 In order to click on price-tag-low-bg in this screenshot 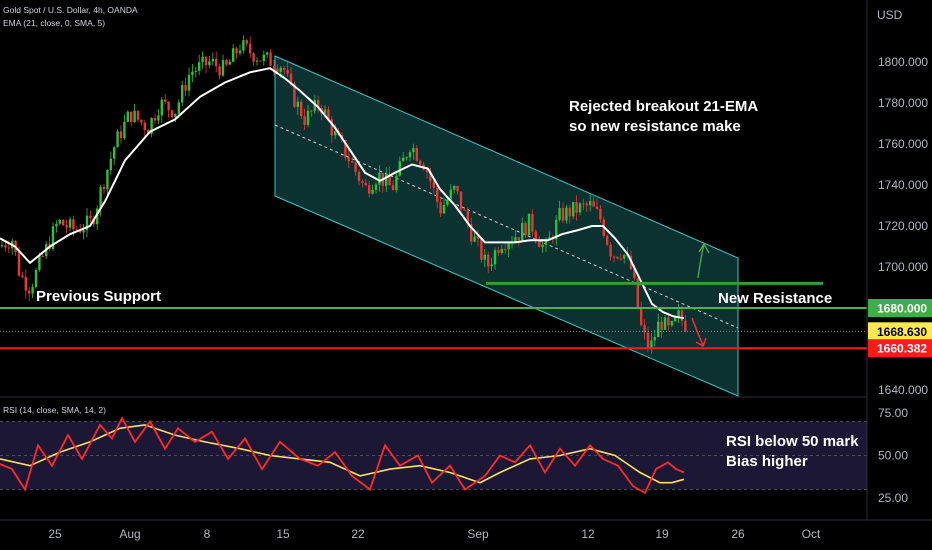, I will do `click(900, 348)`.